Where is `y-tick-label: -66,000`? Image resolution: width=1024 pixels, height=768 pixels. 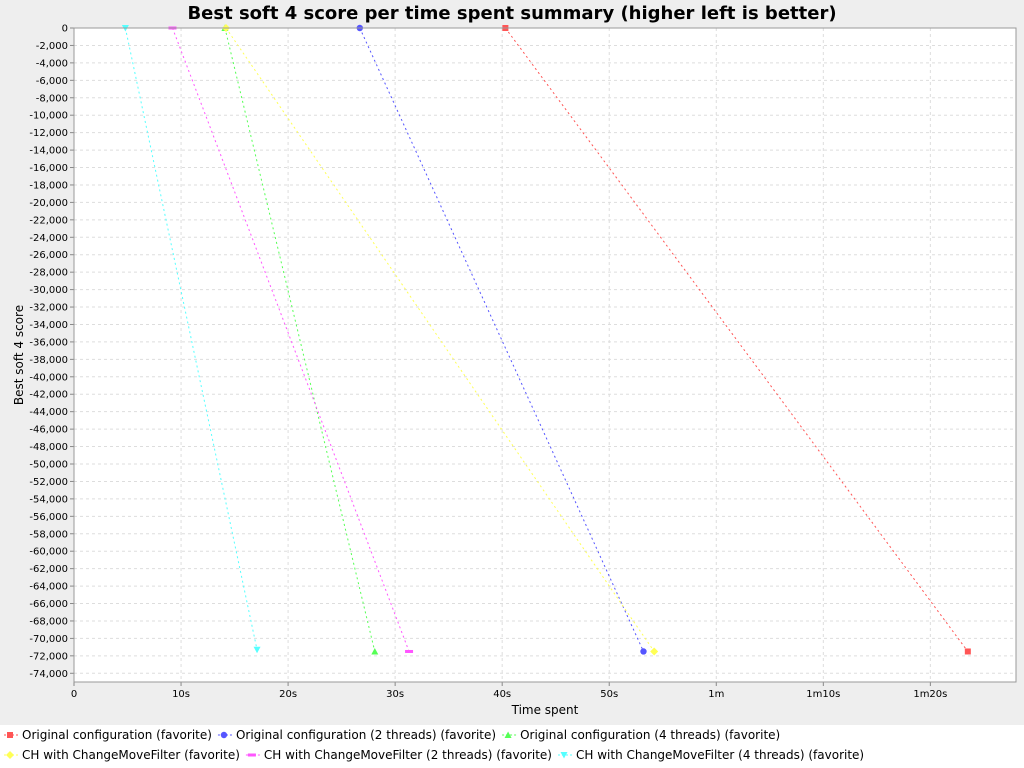 y-tick-label: -66,000 is located at coordinates (48, 604).